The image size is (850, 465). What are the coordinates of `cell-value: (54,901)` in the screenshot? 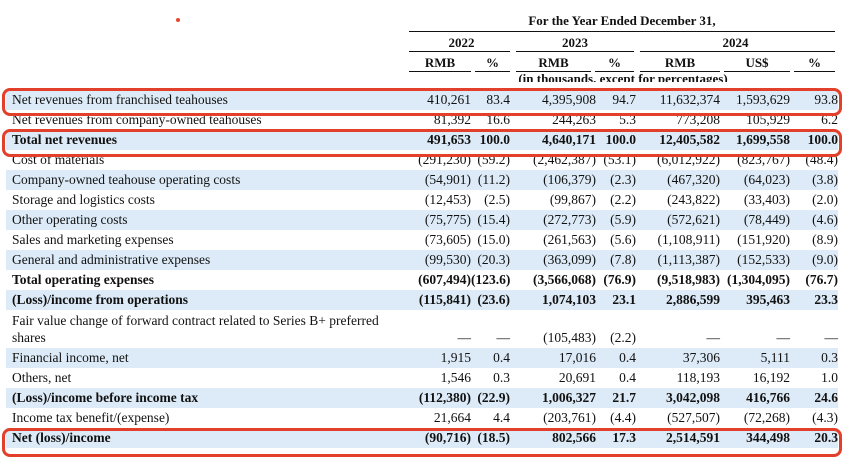 It's located at (440, 180).